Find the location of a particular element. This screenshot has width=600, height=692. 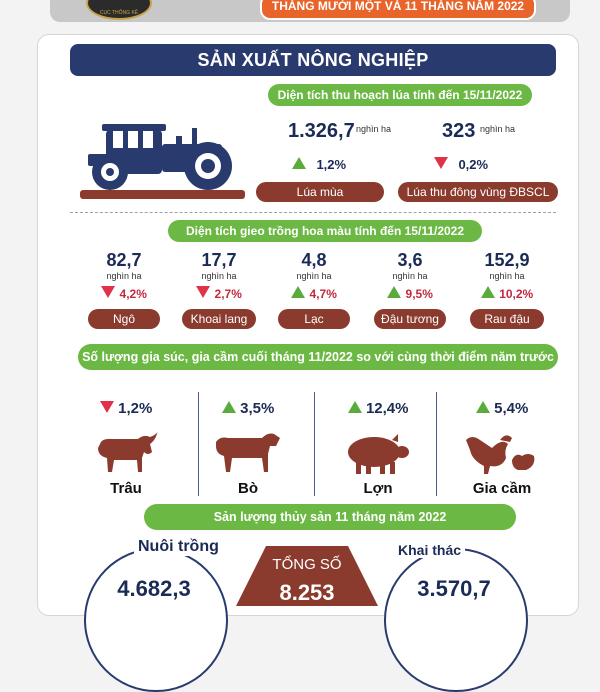

fishery-heading: Sản lượng thủy sản 11 tháng năm 2022 is located at coordinates (330, 517).